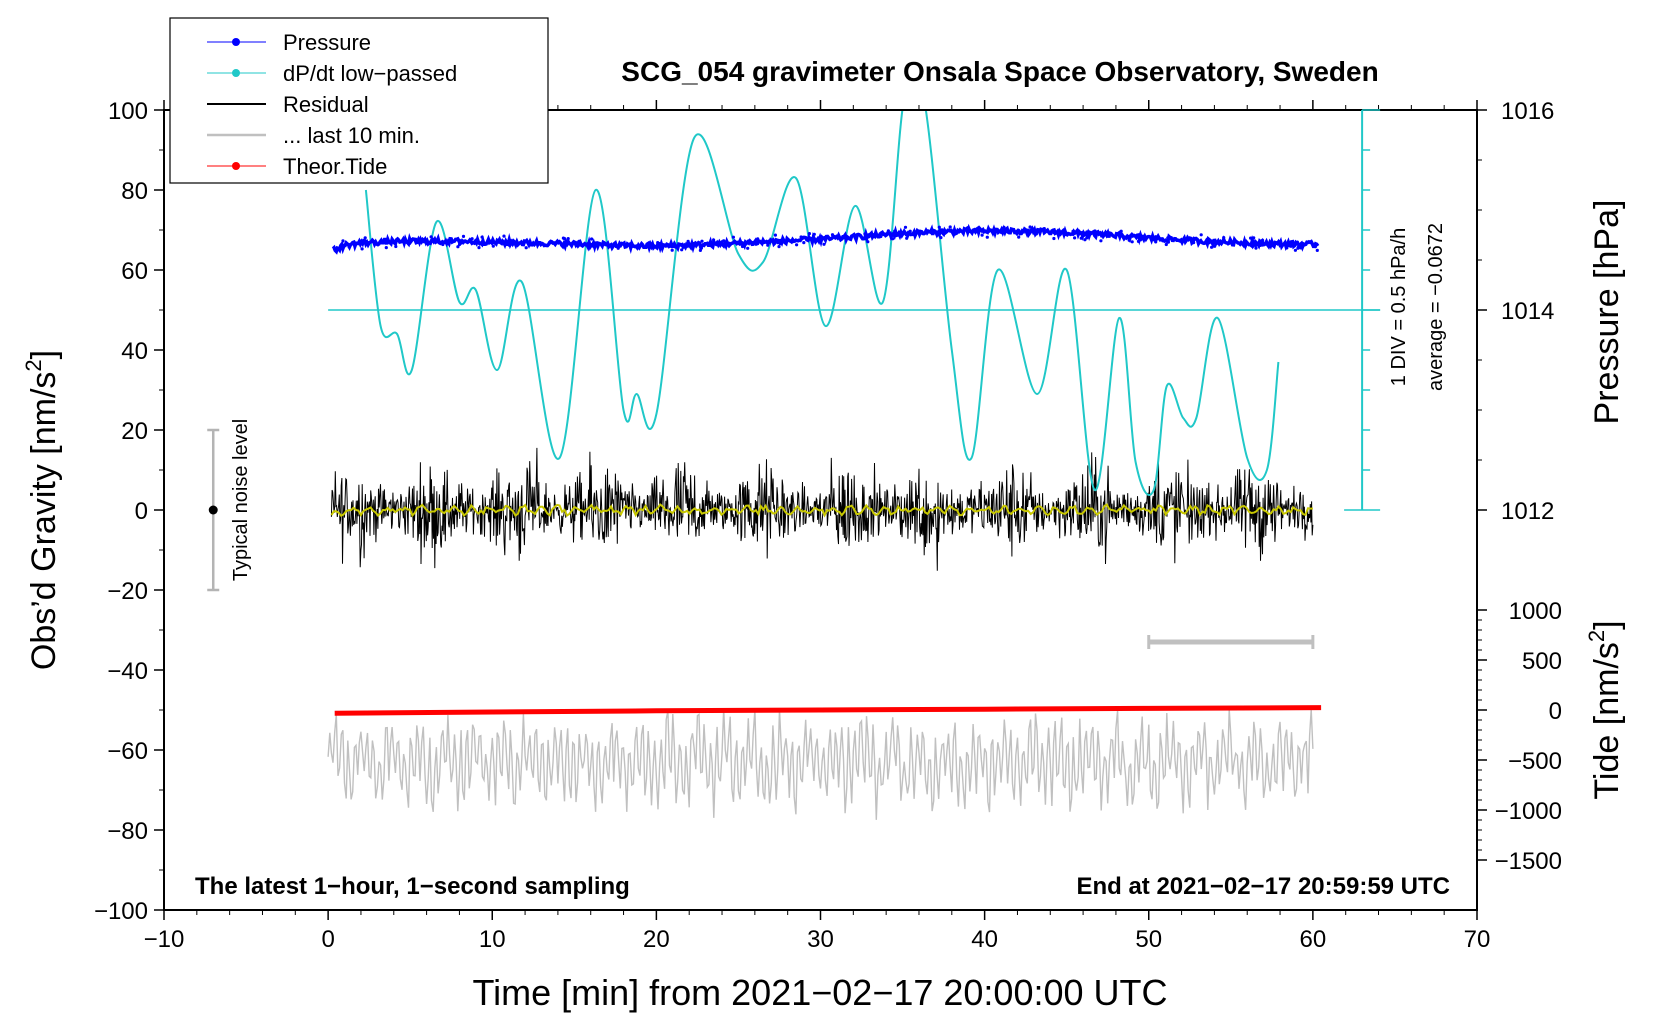 The image size is (1660, 1020). I want to click on noise-level-bar, so click(213, 510).